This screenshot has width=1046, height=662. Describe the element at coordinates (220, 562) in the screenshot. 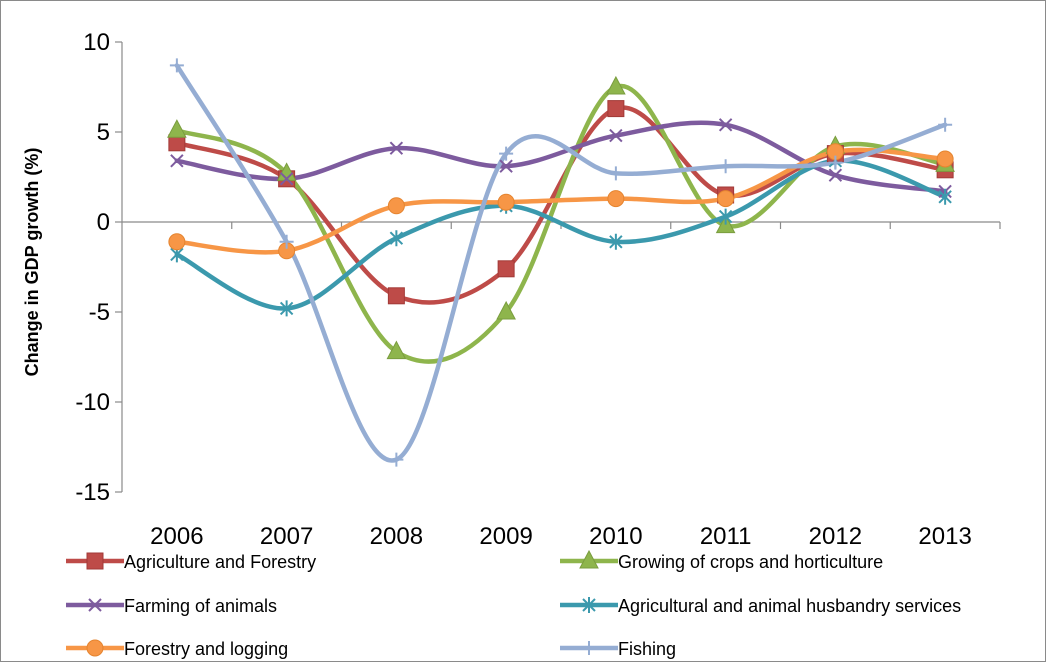

I see `legend-label: Agriculture and Forestry` at that location.